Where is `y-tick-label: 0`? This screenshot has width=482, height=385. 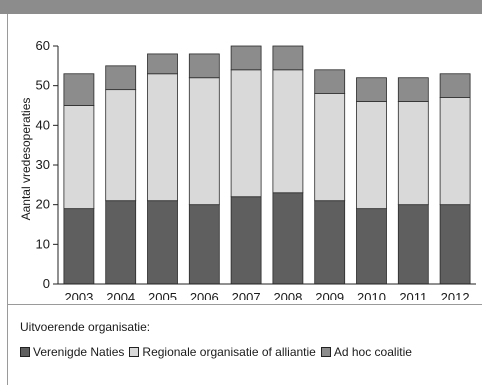 y-tick-label: 0 is located at coordinates (46, 283).